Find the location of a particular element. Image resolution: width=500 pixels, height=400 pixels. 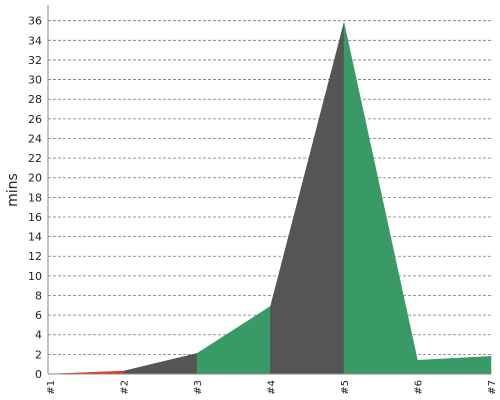

y-tick-label: 36 is located at coordinates (35, 21).